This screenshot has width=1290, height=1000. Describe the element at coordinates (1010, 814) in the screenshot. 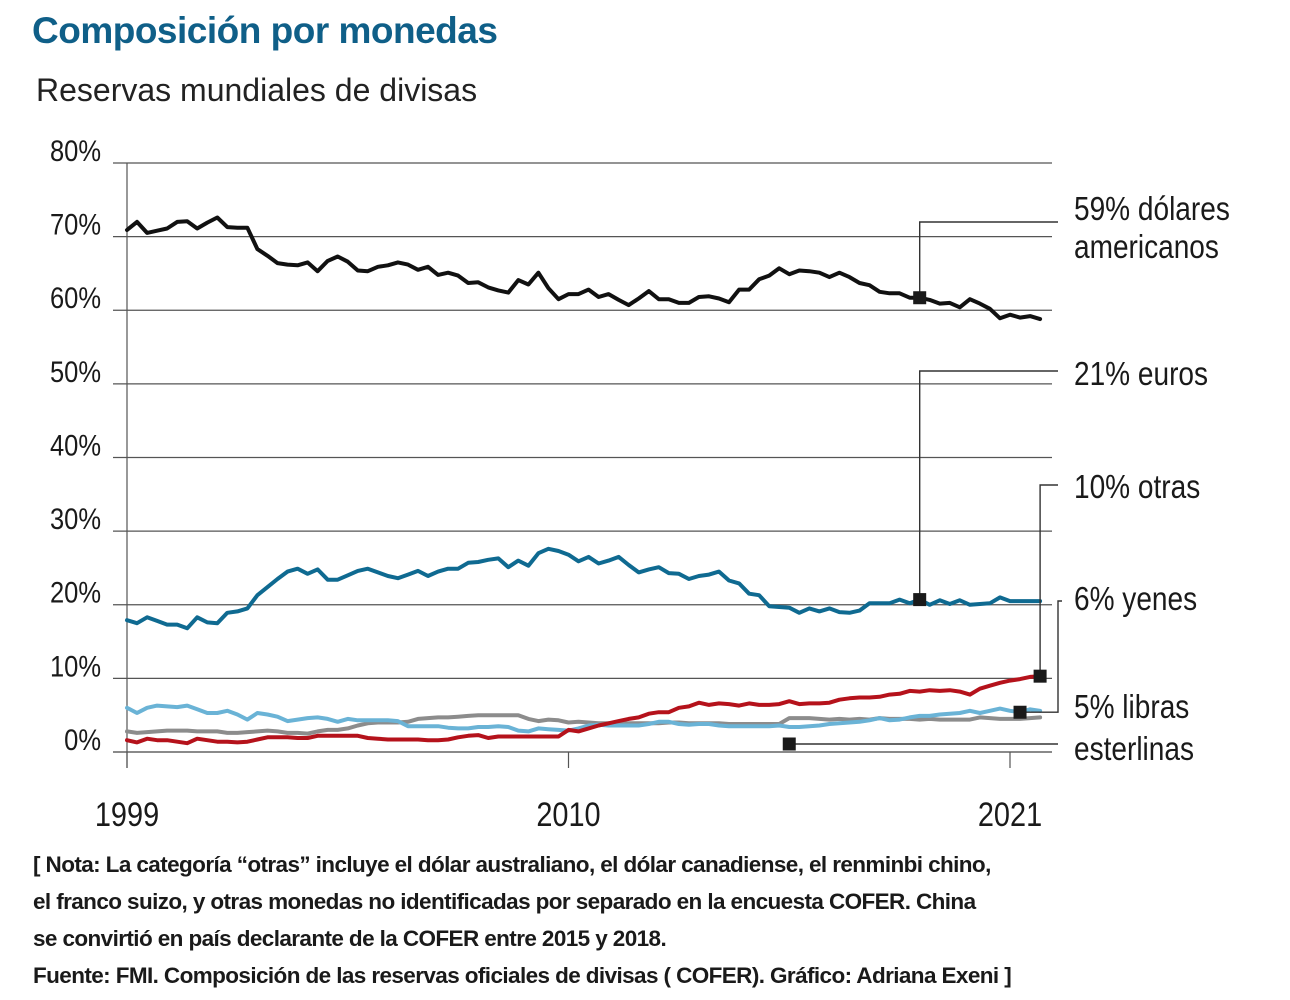

I see `x-tick-label: 2021` at that location.